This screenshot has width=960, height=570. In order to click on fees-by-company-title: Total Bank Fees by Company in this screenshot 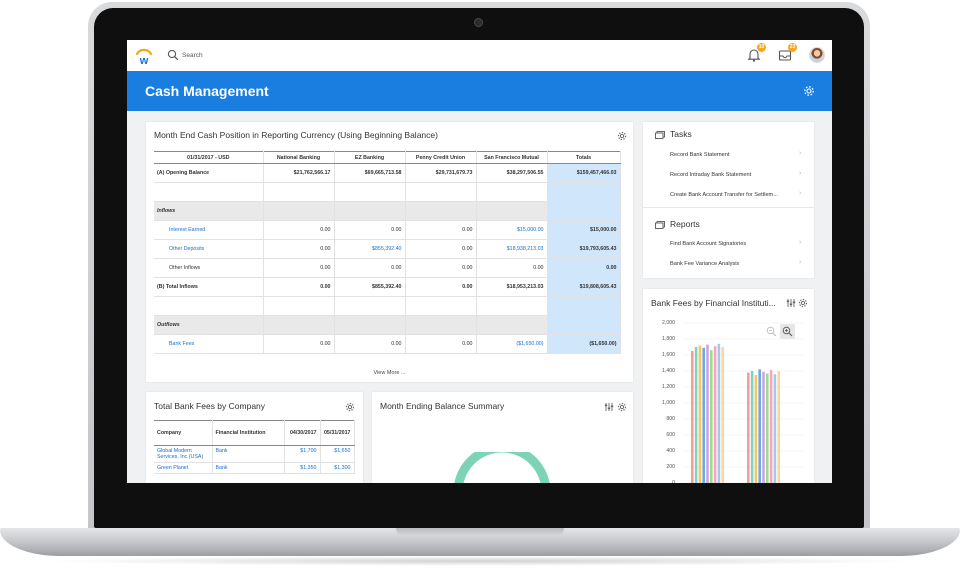, I will do `click(210, 406)`.